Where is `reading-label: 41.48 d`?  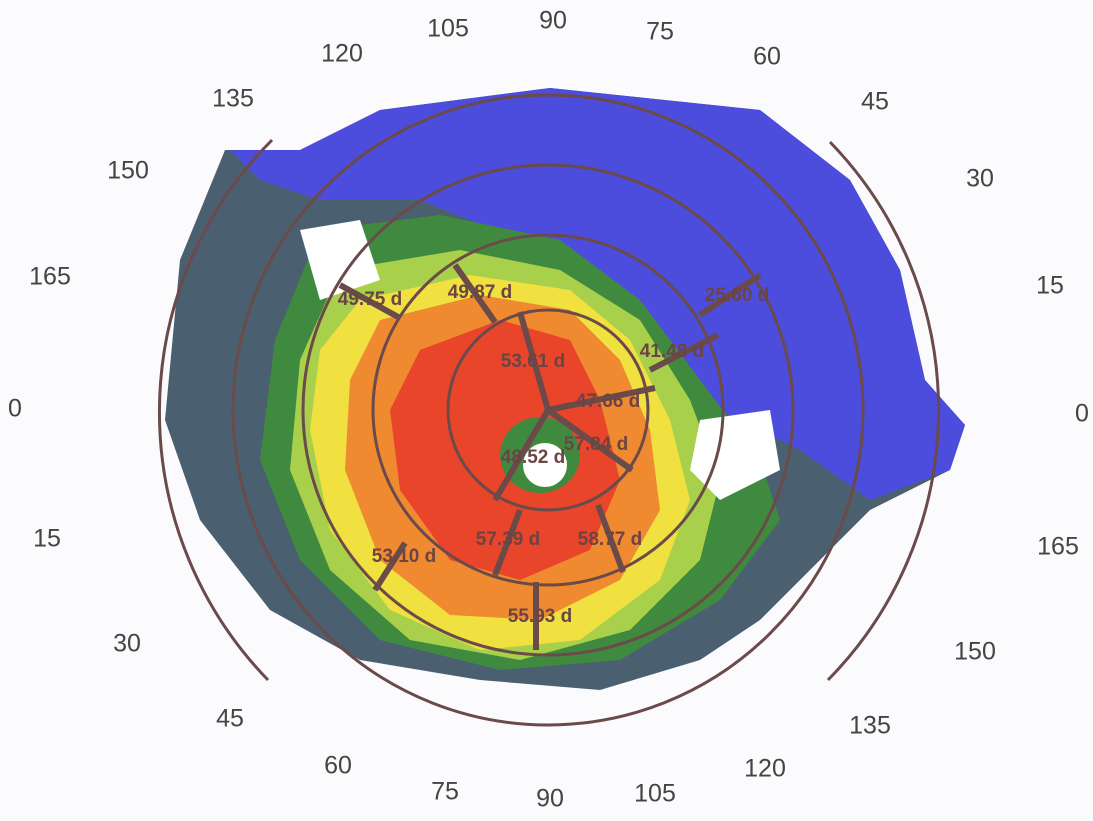 reading-label: 41.48 d is located at coordinates (672, 351).